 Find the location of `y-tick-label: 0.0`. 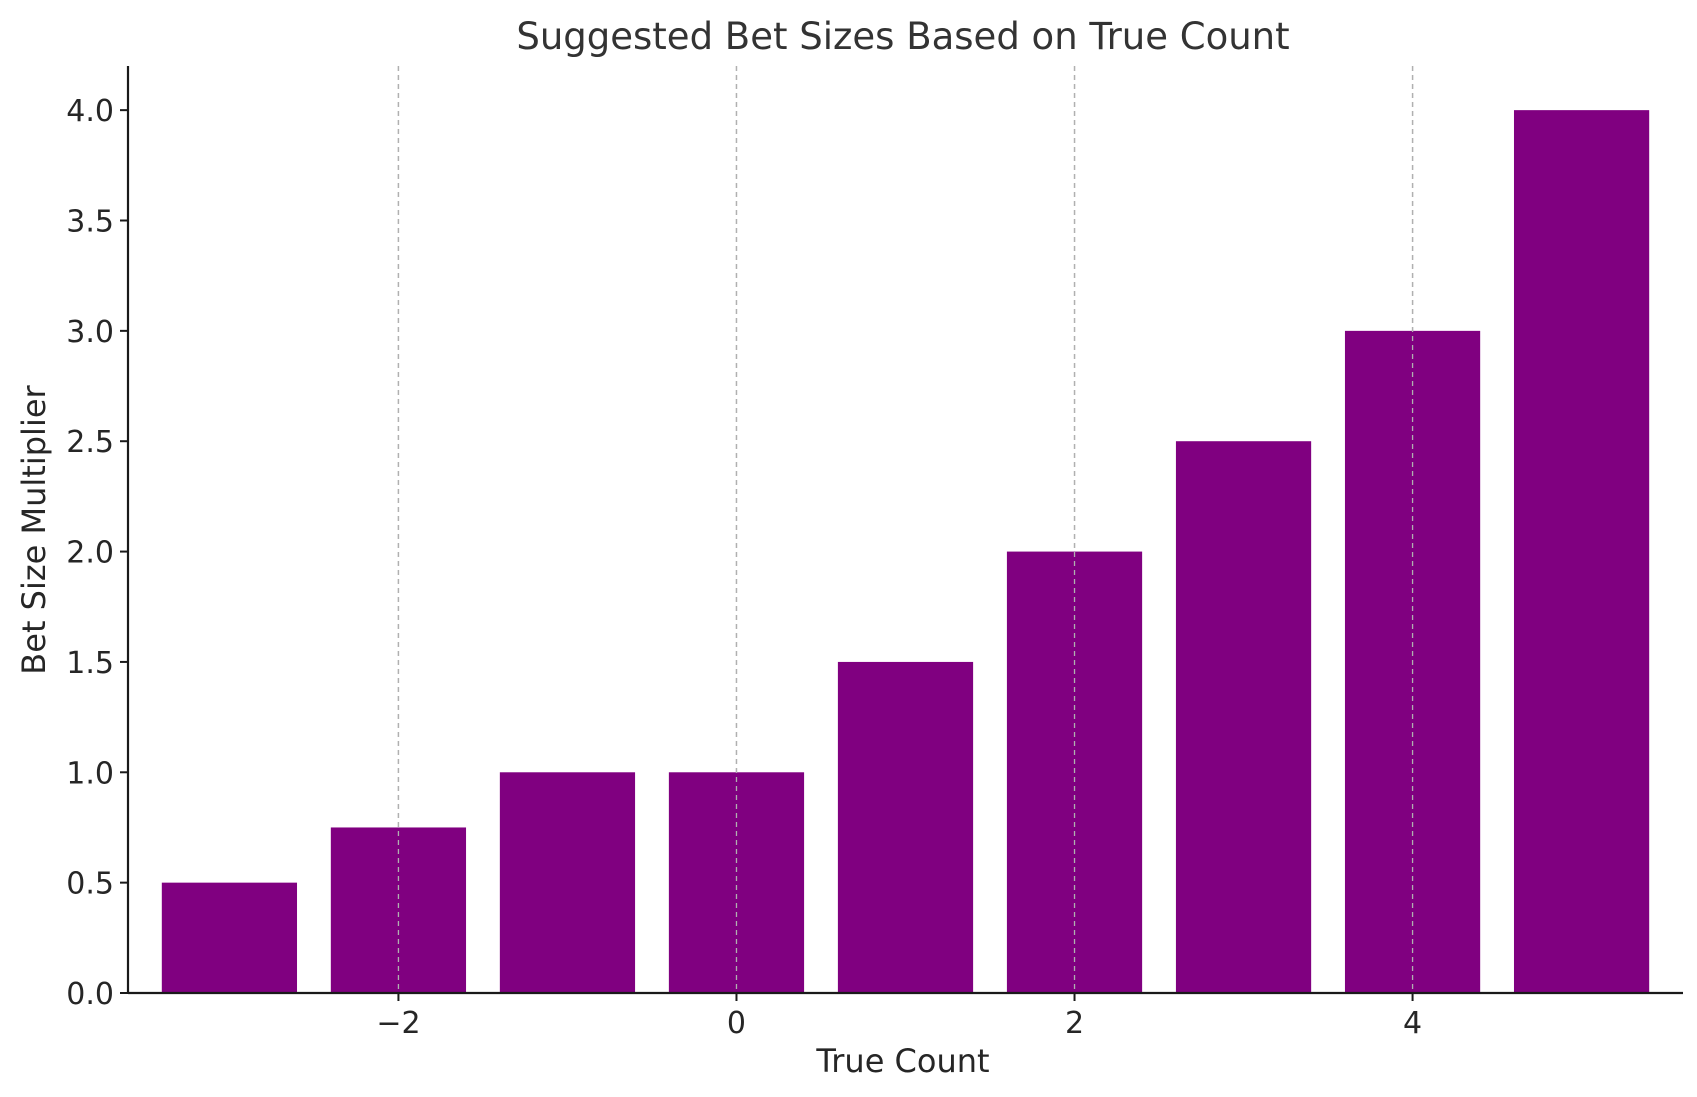

y-tick-label: 0.0 is located at coordinates (90, 994).